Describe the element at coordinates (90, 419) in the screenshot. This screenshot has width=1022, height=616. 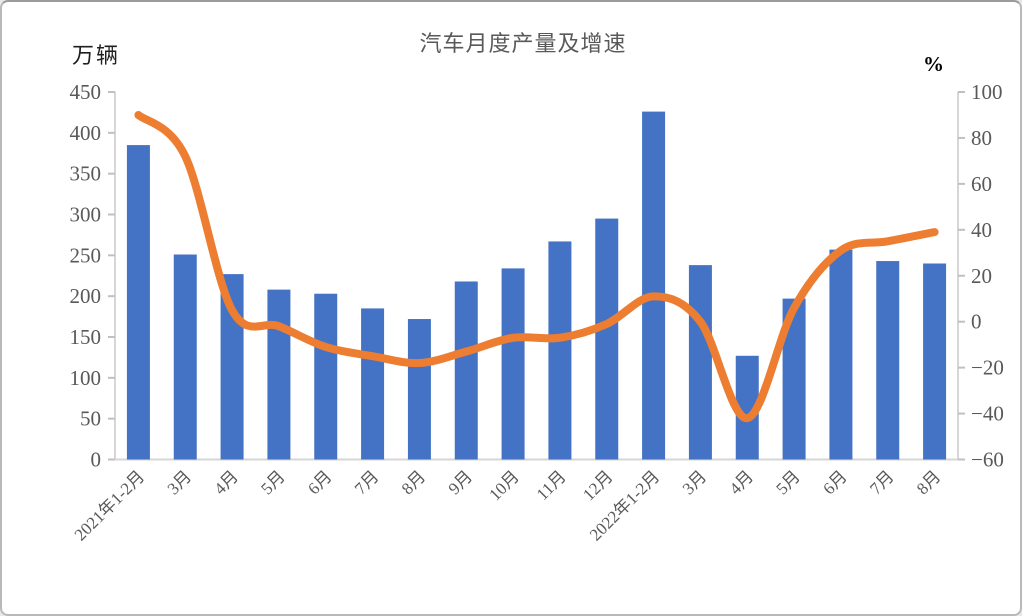
I see `left-axis-tick-label: 50` at that location.